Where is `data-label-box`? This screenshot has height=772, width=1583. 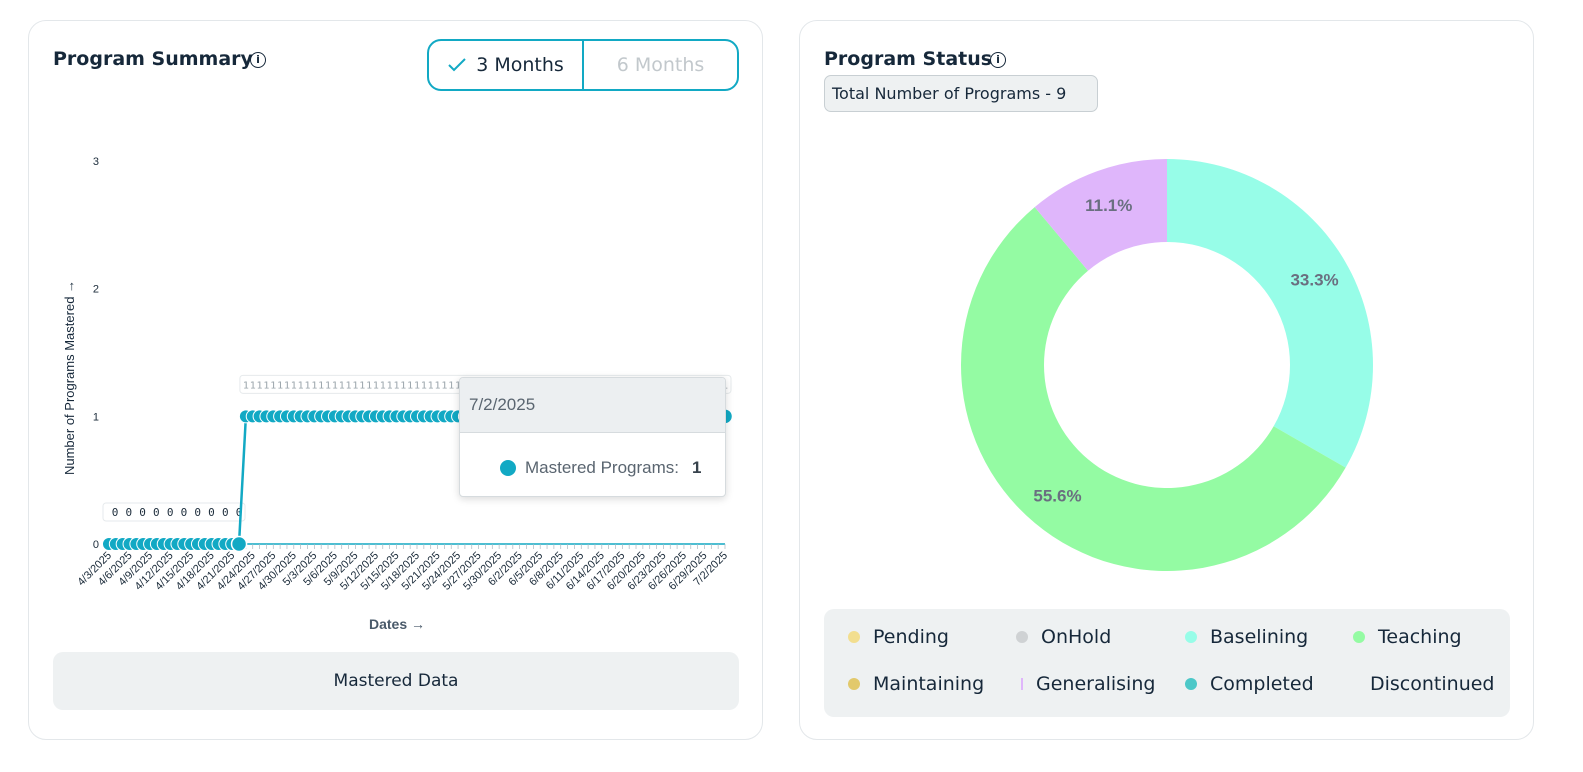
data-label-box is located at coordinates (174, 512).